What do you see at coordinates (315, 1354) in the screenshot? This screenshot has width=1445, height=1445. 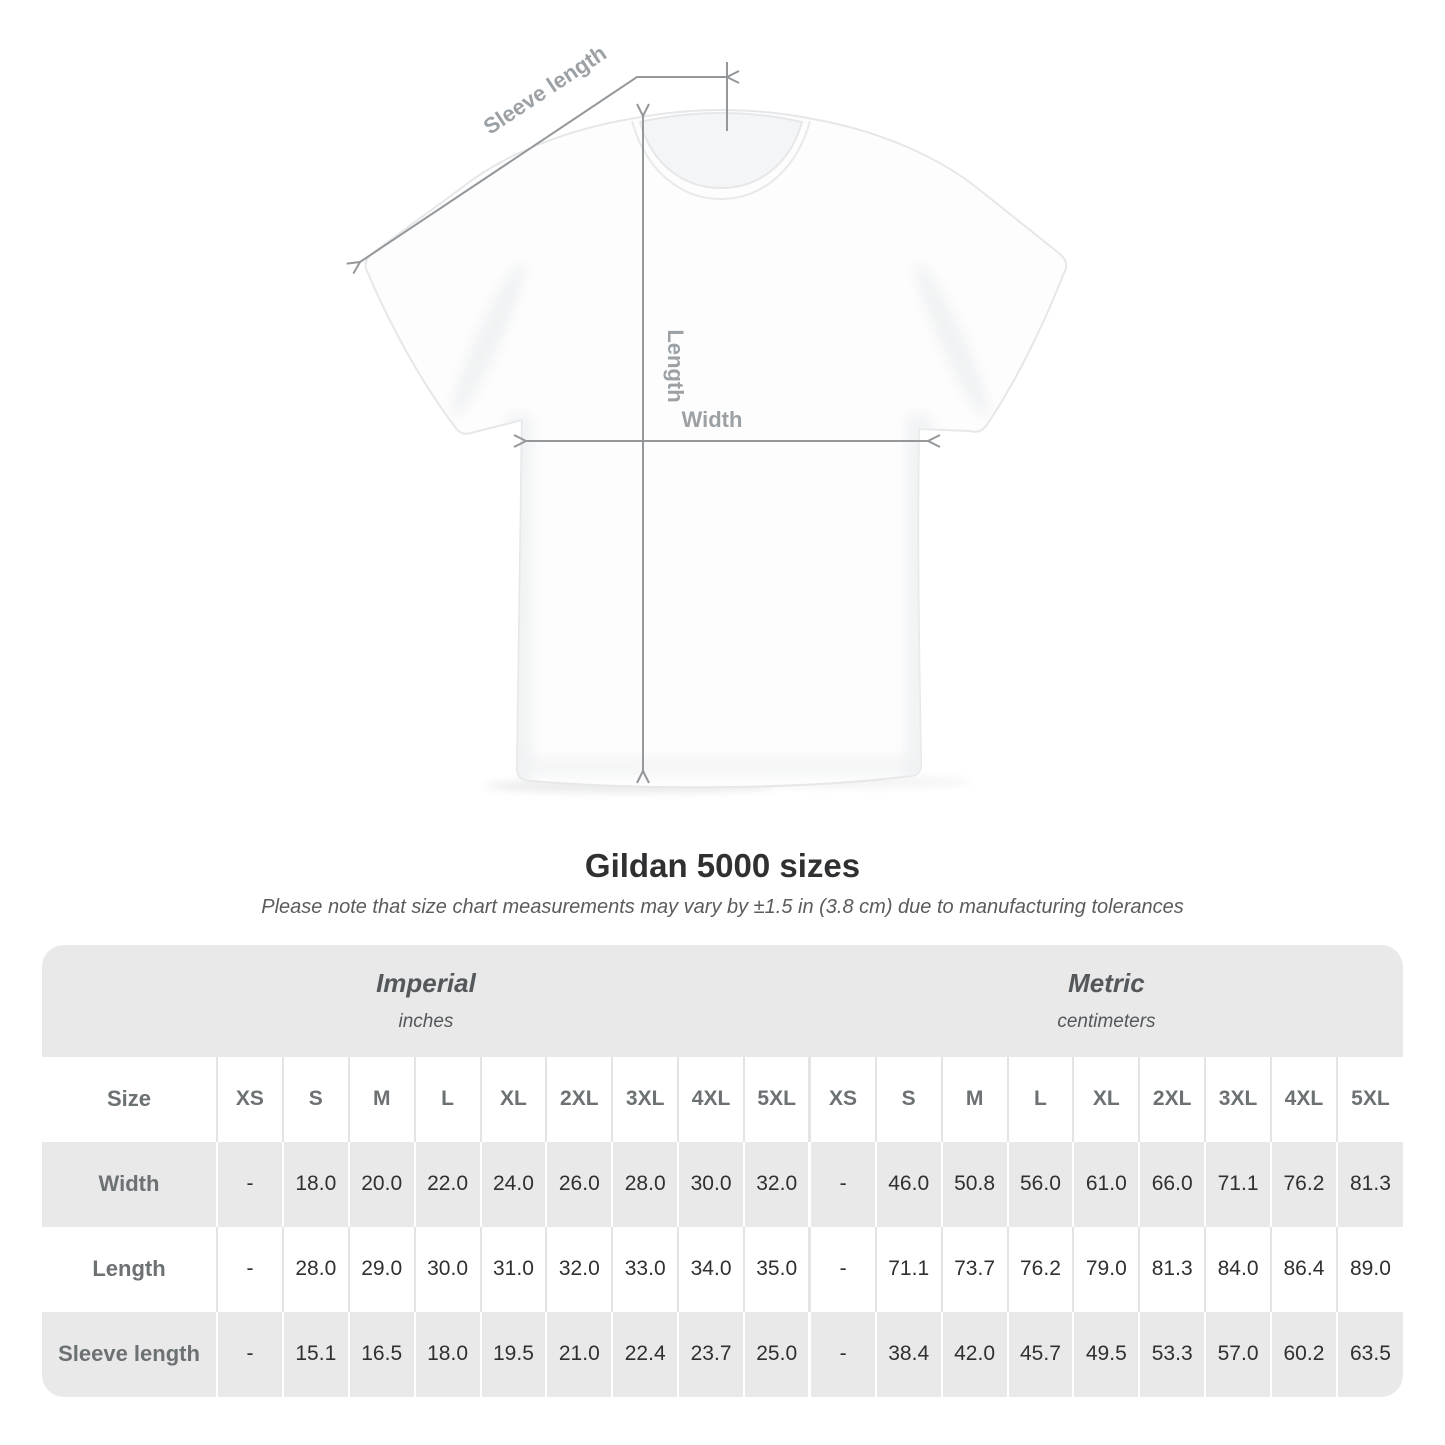 I see `value-cell: 15.1` at bounding box center [315, 1354].